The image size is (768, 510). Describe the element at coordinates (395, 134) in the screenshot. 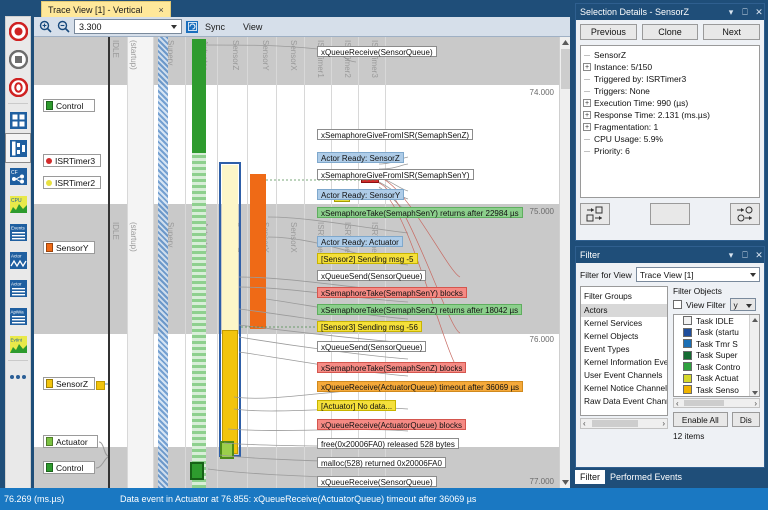

I see `event-label: xSemaphoreGiveFromISR(SemaphSenZ)` at that location.